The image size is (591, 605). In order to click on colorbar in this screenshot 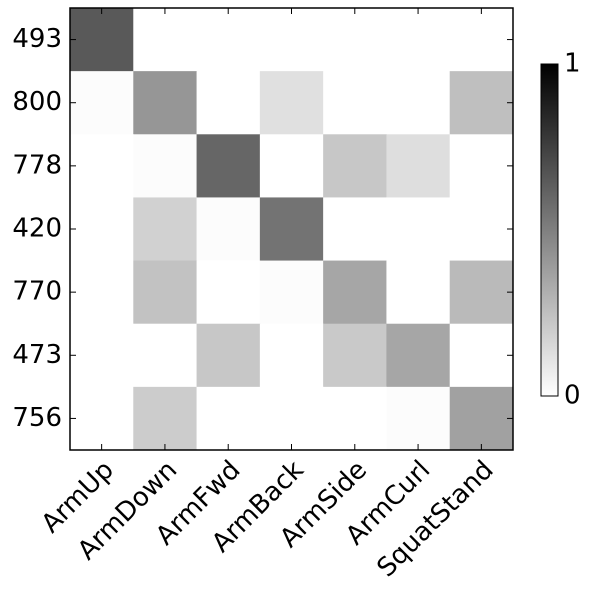, I will do `click(549, 230)`.